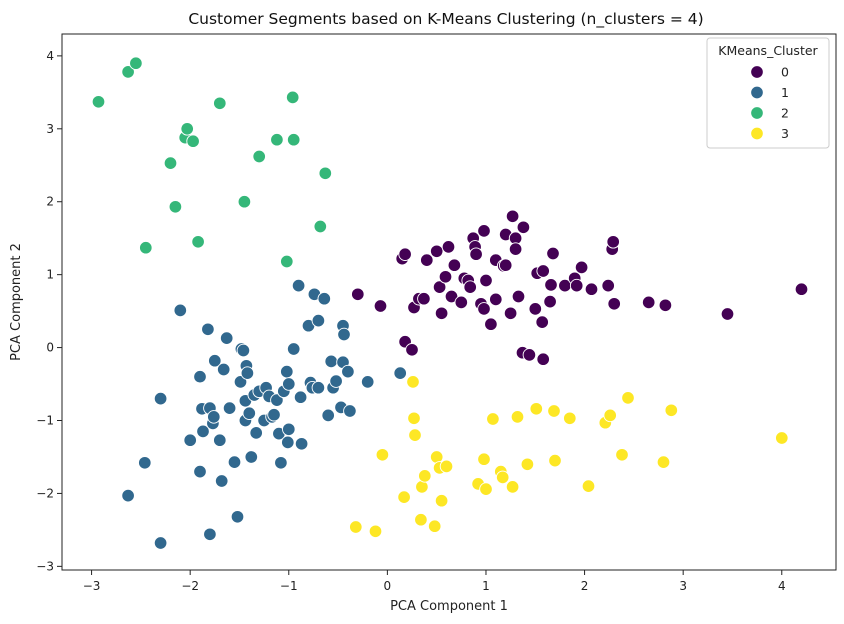  I want to click on x-tick-label: −2, so click(190, 586).